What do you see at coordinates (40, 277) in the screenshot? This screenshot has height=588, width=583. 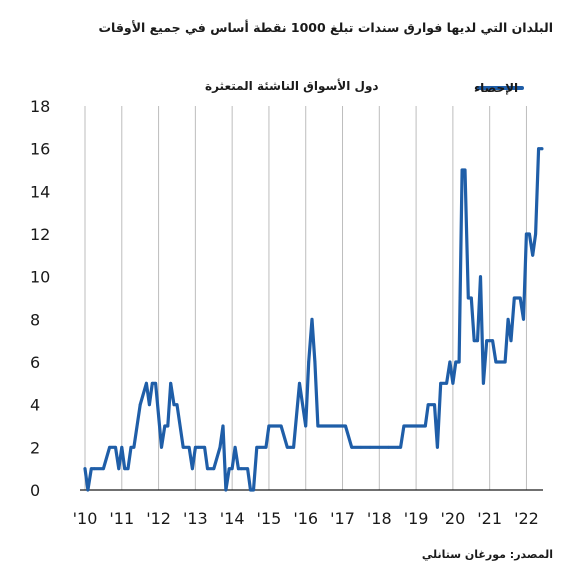 I see `y-tick-label-5: 10` at bounding box center [40, 277].